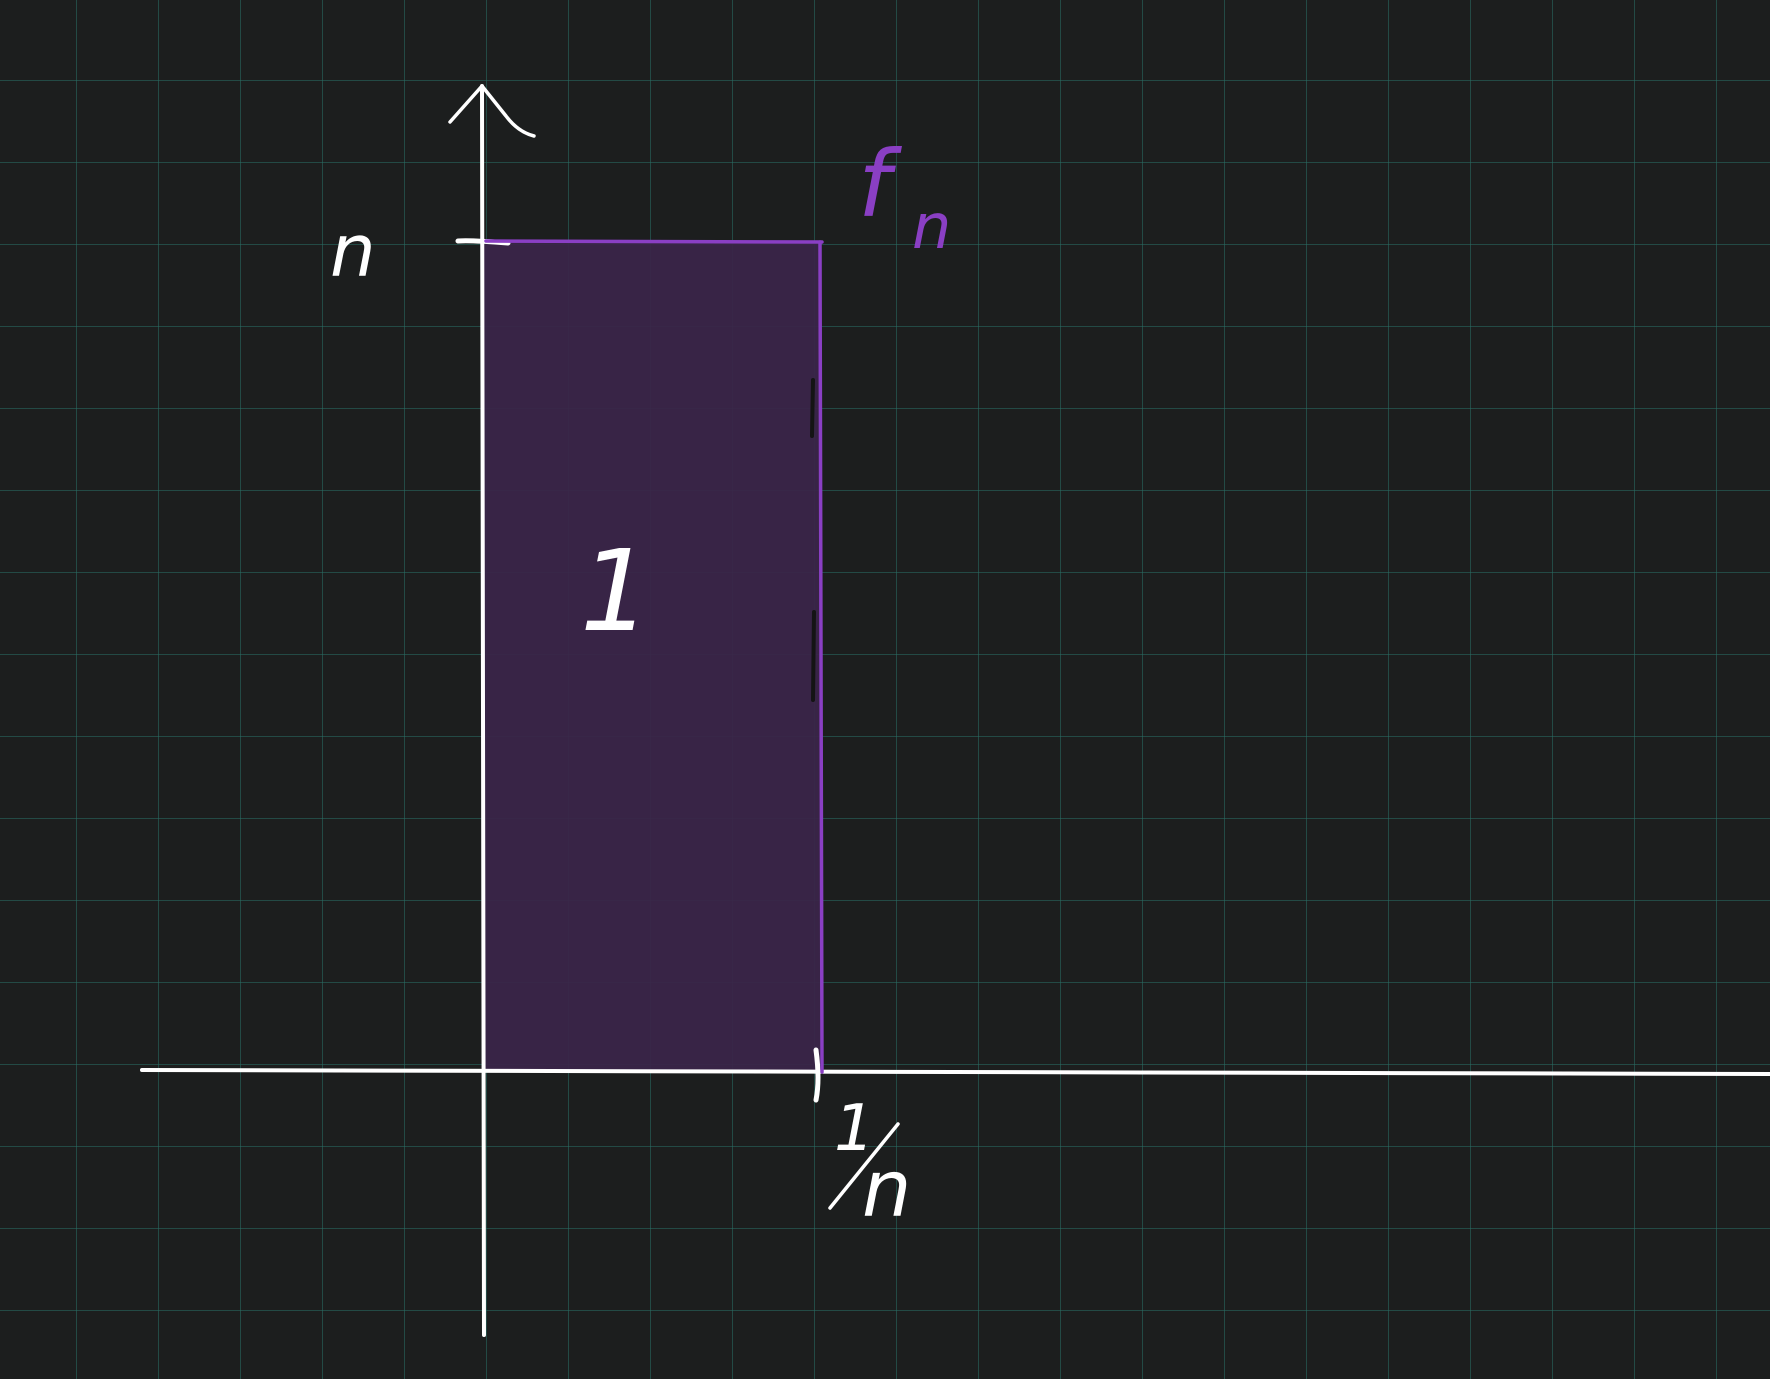 The width and height of the screenshot is (1770, 1379). Describe the element at coordinates (353, 251) in the screenshot. I see `y-tick-label: n` at that location.